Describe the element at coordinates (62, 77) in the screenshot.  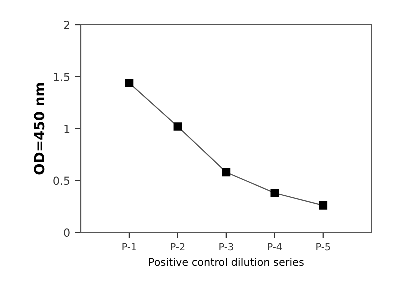
I see `y-tick-label: 1.5` at that location.